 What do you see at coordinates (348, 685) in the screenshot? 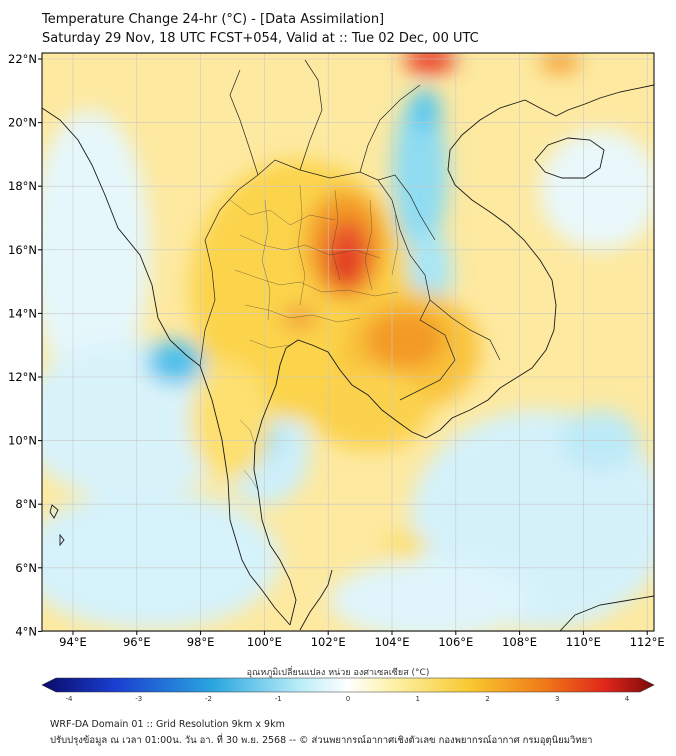
I see `colorbar-scale` at bounding box center [348, 685].